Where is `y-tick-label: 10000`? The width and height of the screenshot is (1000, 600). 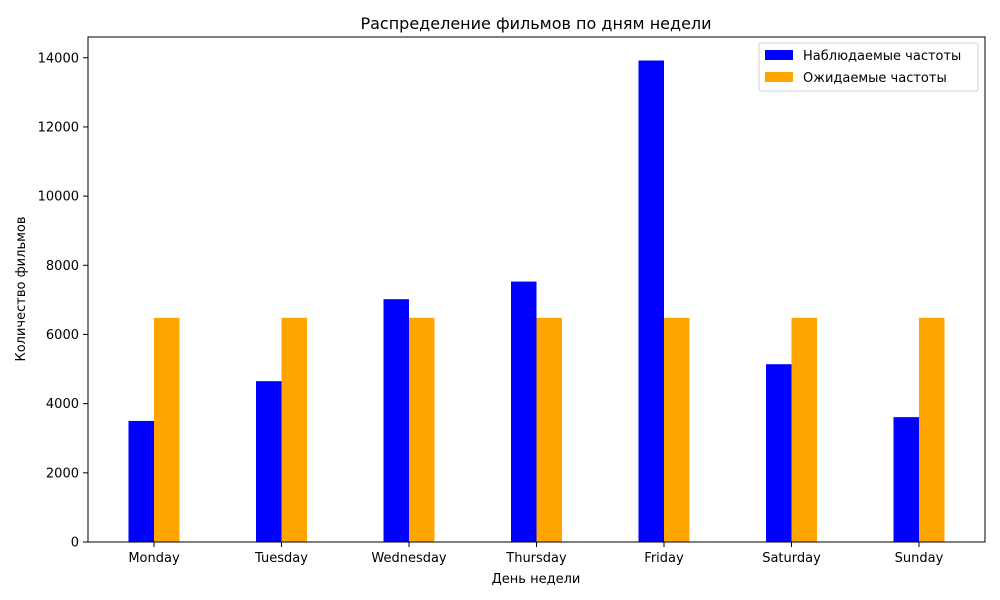
y-tick-label: 10000 is located at coordinates (58, 197).